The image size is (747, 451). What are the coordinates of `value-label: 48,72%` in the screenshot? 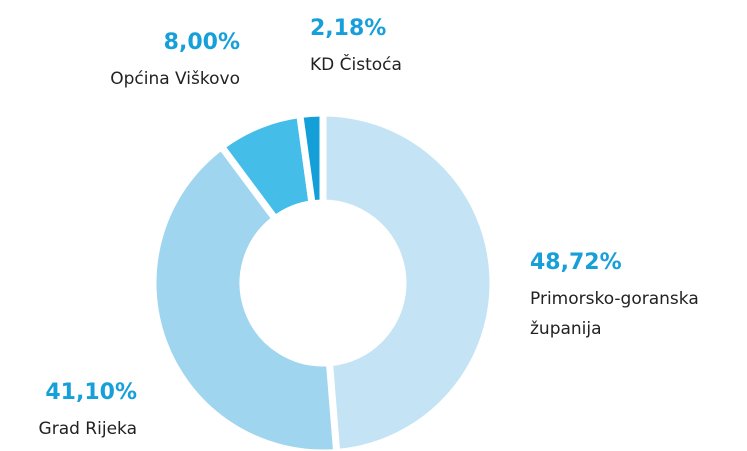 It's located at (576, 262).